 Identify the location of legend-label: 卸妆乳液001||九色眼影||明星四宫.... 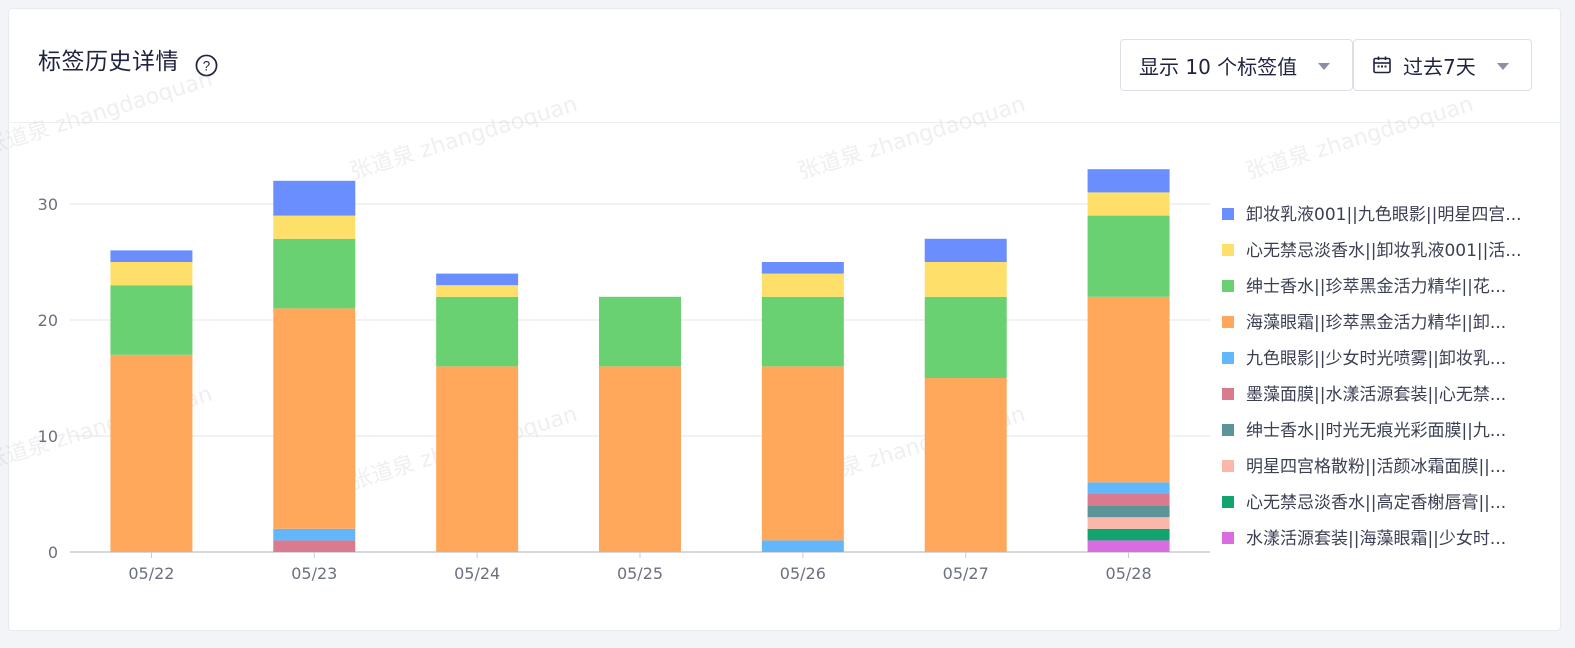
(1384, 215).